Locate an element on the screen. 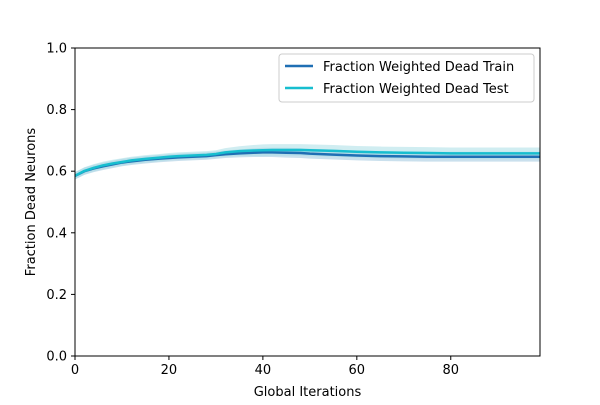 The width and height of the screenshot is (600, 405). legend-box is located at coordinates (406, 78).